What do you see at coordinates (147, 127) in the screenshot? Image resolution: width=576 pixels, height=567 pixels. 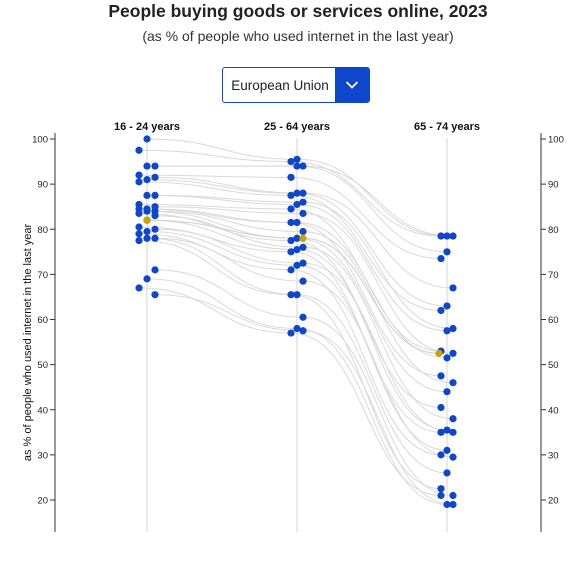 I see `category-label: 16 - 24 years` at bounding box center [147, 127].